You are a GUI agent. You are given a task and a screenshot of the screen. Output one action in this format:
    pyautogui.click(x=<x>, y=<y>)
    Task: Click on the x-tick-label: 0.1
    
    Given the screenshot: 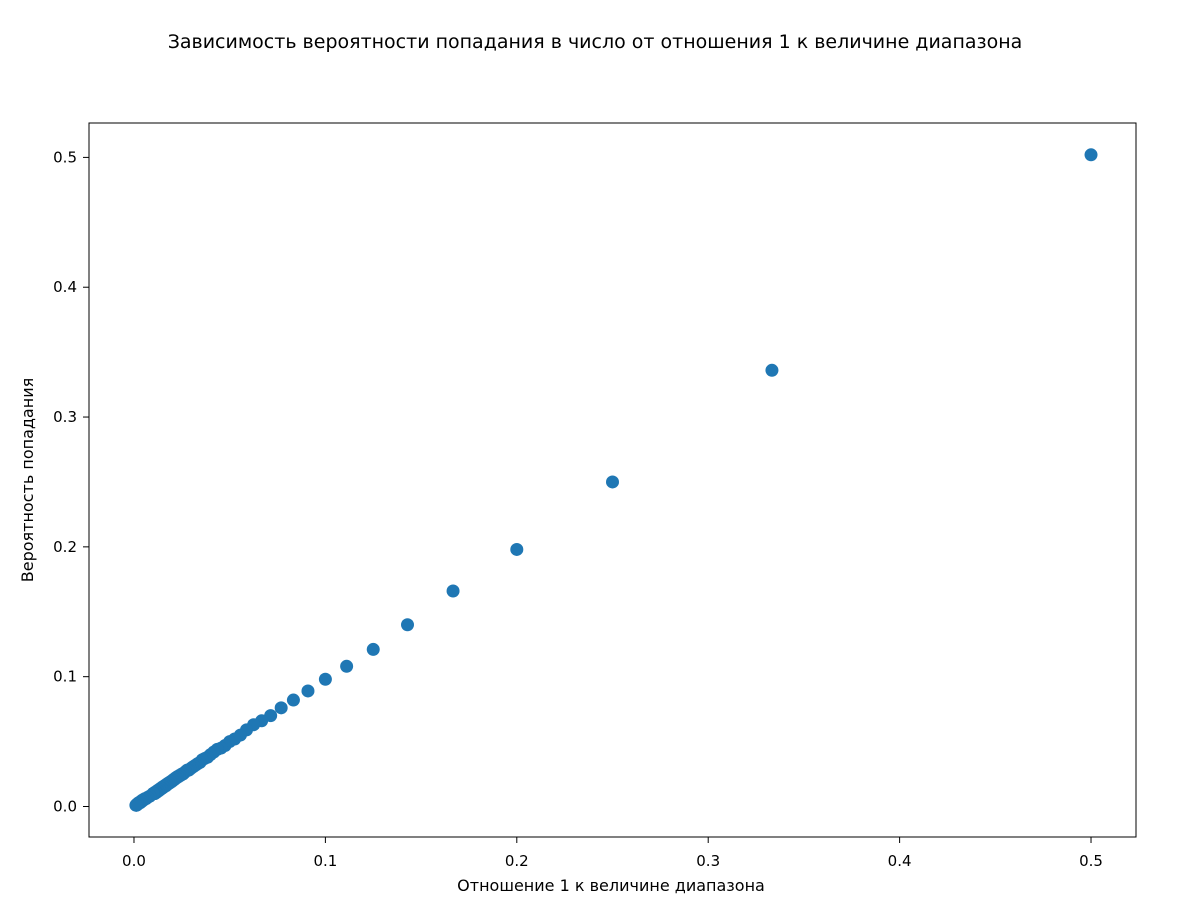 What is the action you would take?
    pyautogui.click(x=325, y=861)
    